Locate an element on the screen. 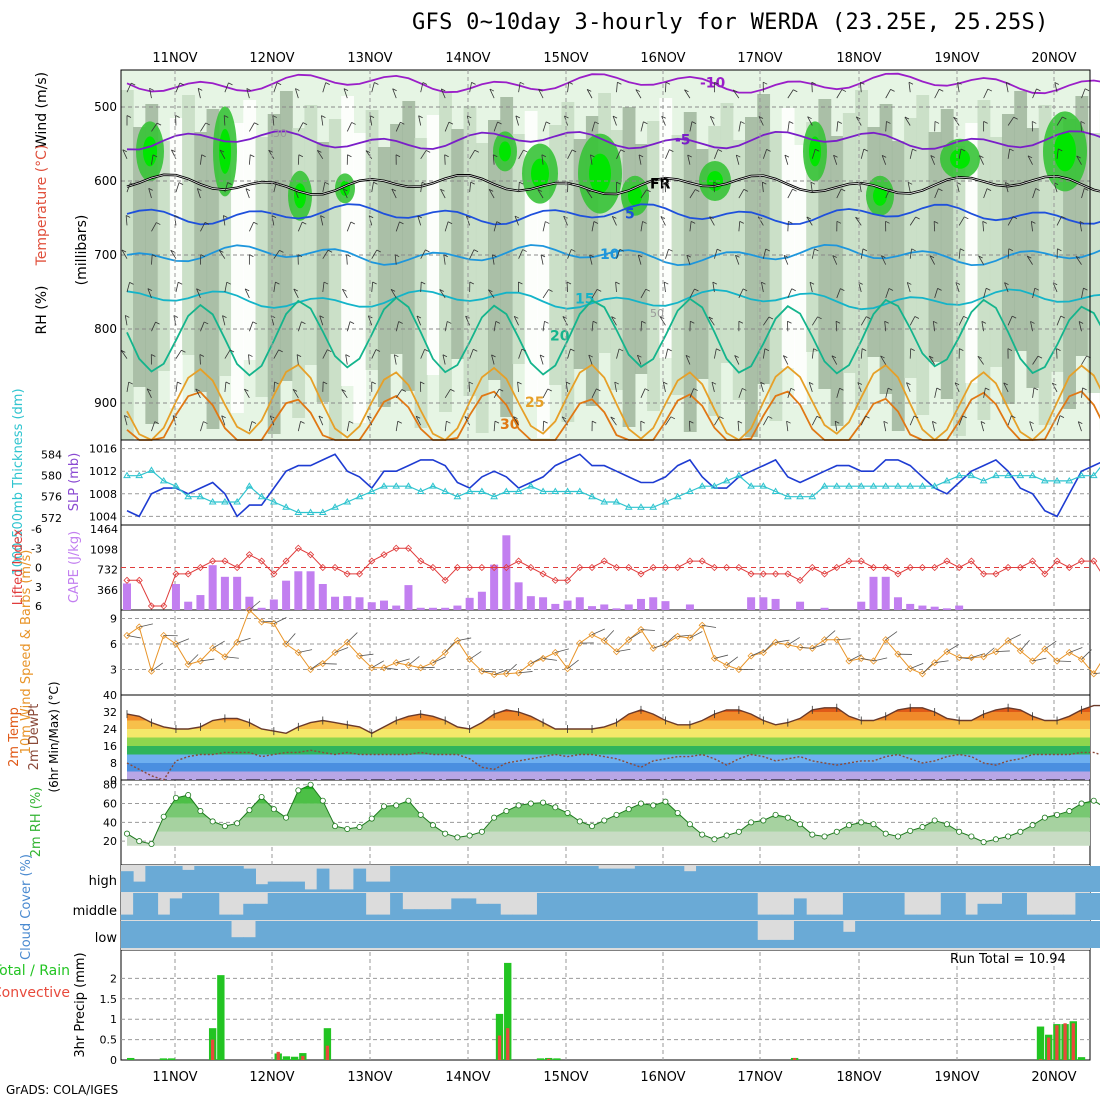 The width and height of the screenshot is (1100, 1100). thickness-series-line is located at coordinates (613, 490).